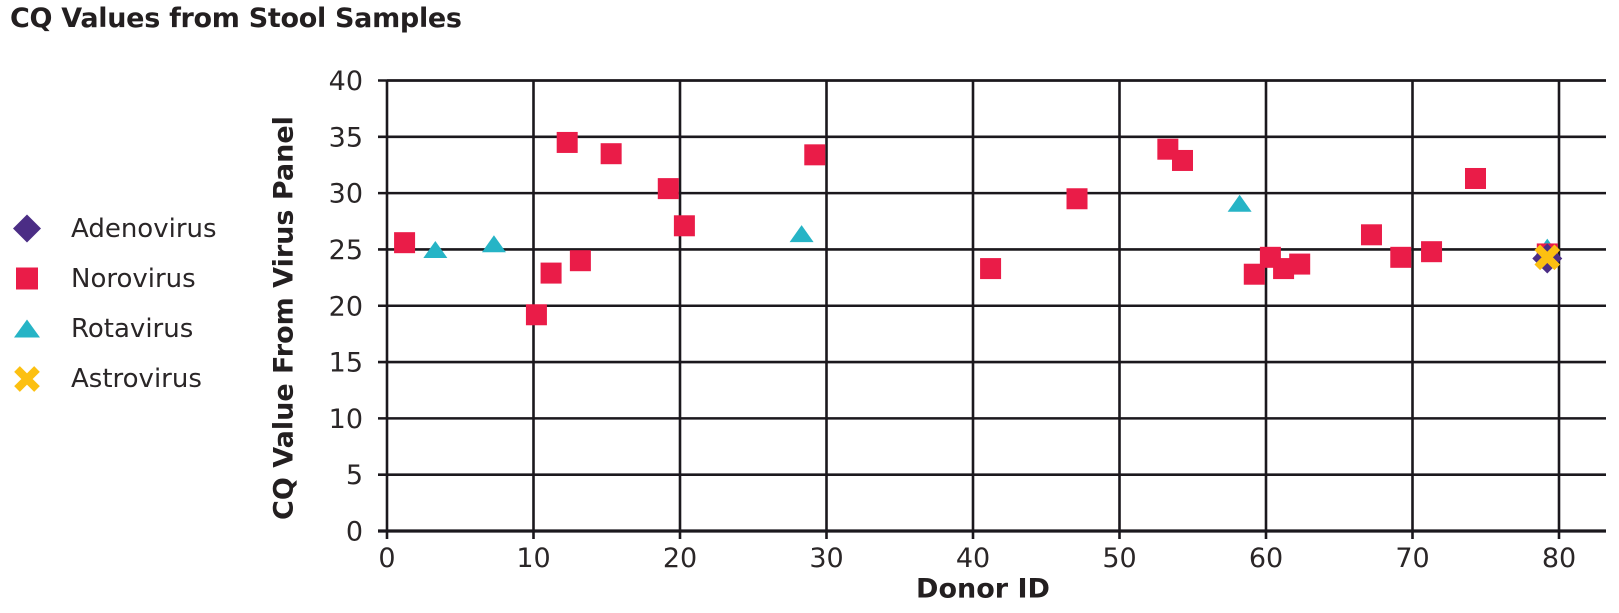 This screenshot has height=613, width=1619. What do you see at coordinates (346, 306) in the screenshot?
I see `y-tick-label: 20` at bounding box center [346, 306].